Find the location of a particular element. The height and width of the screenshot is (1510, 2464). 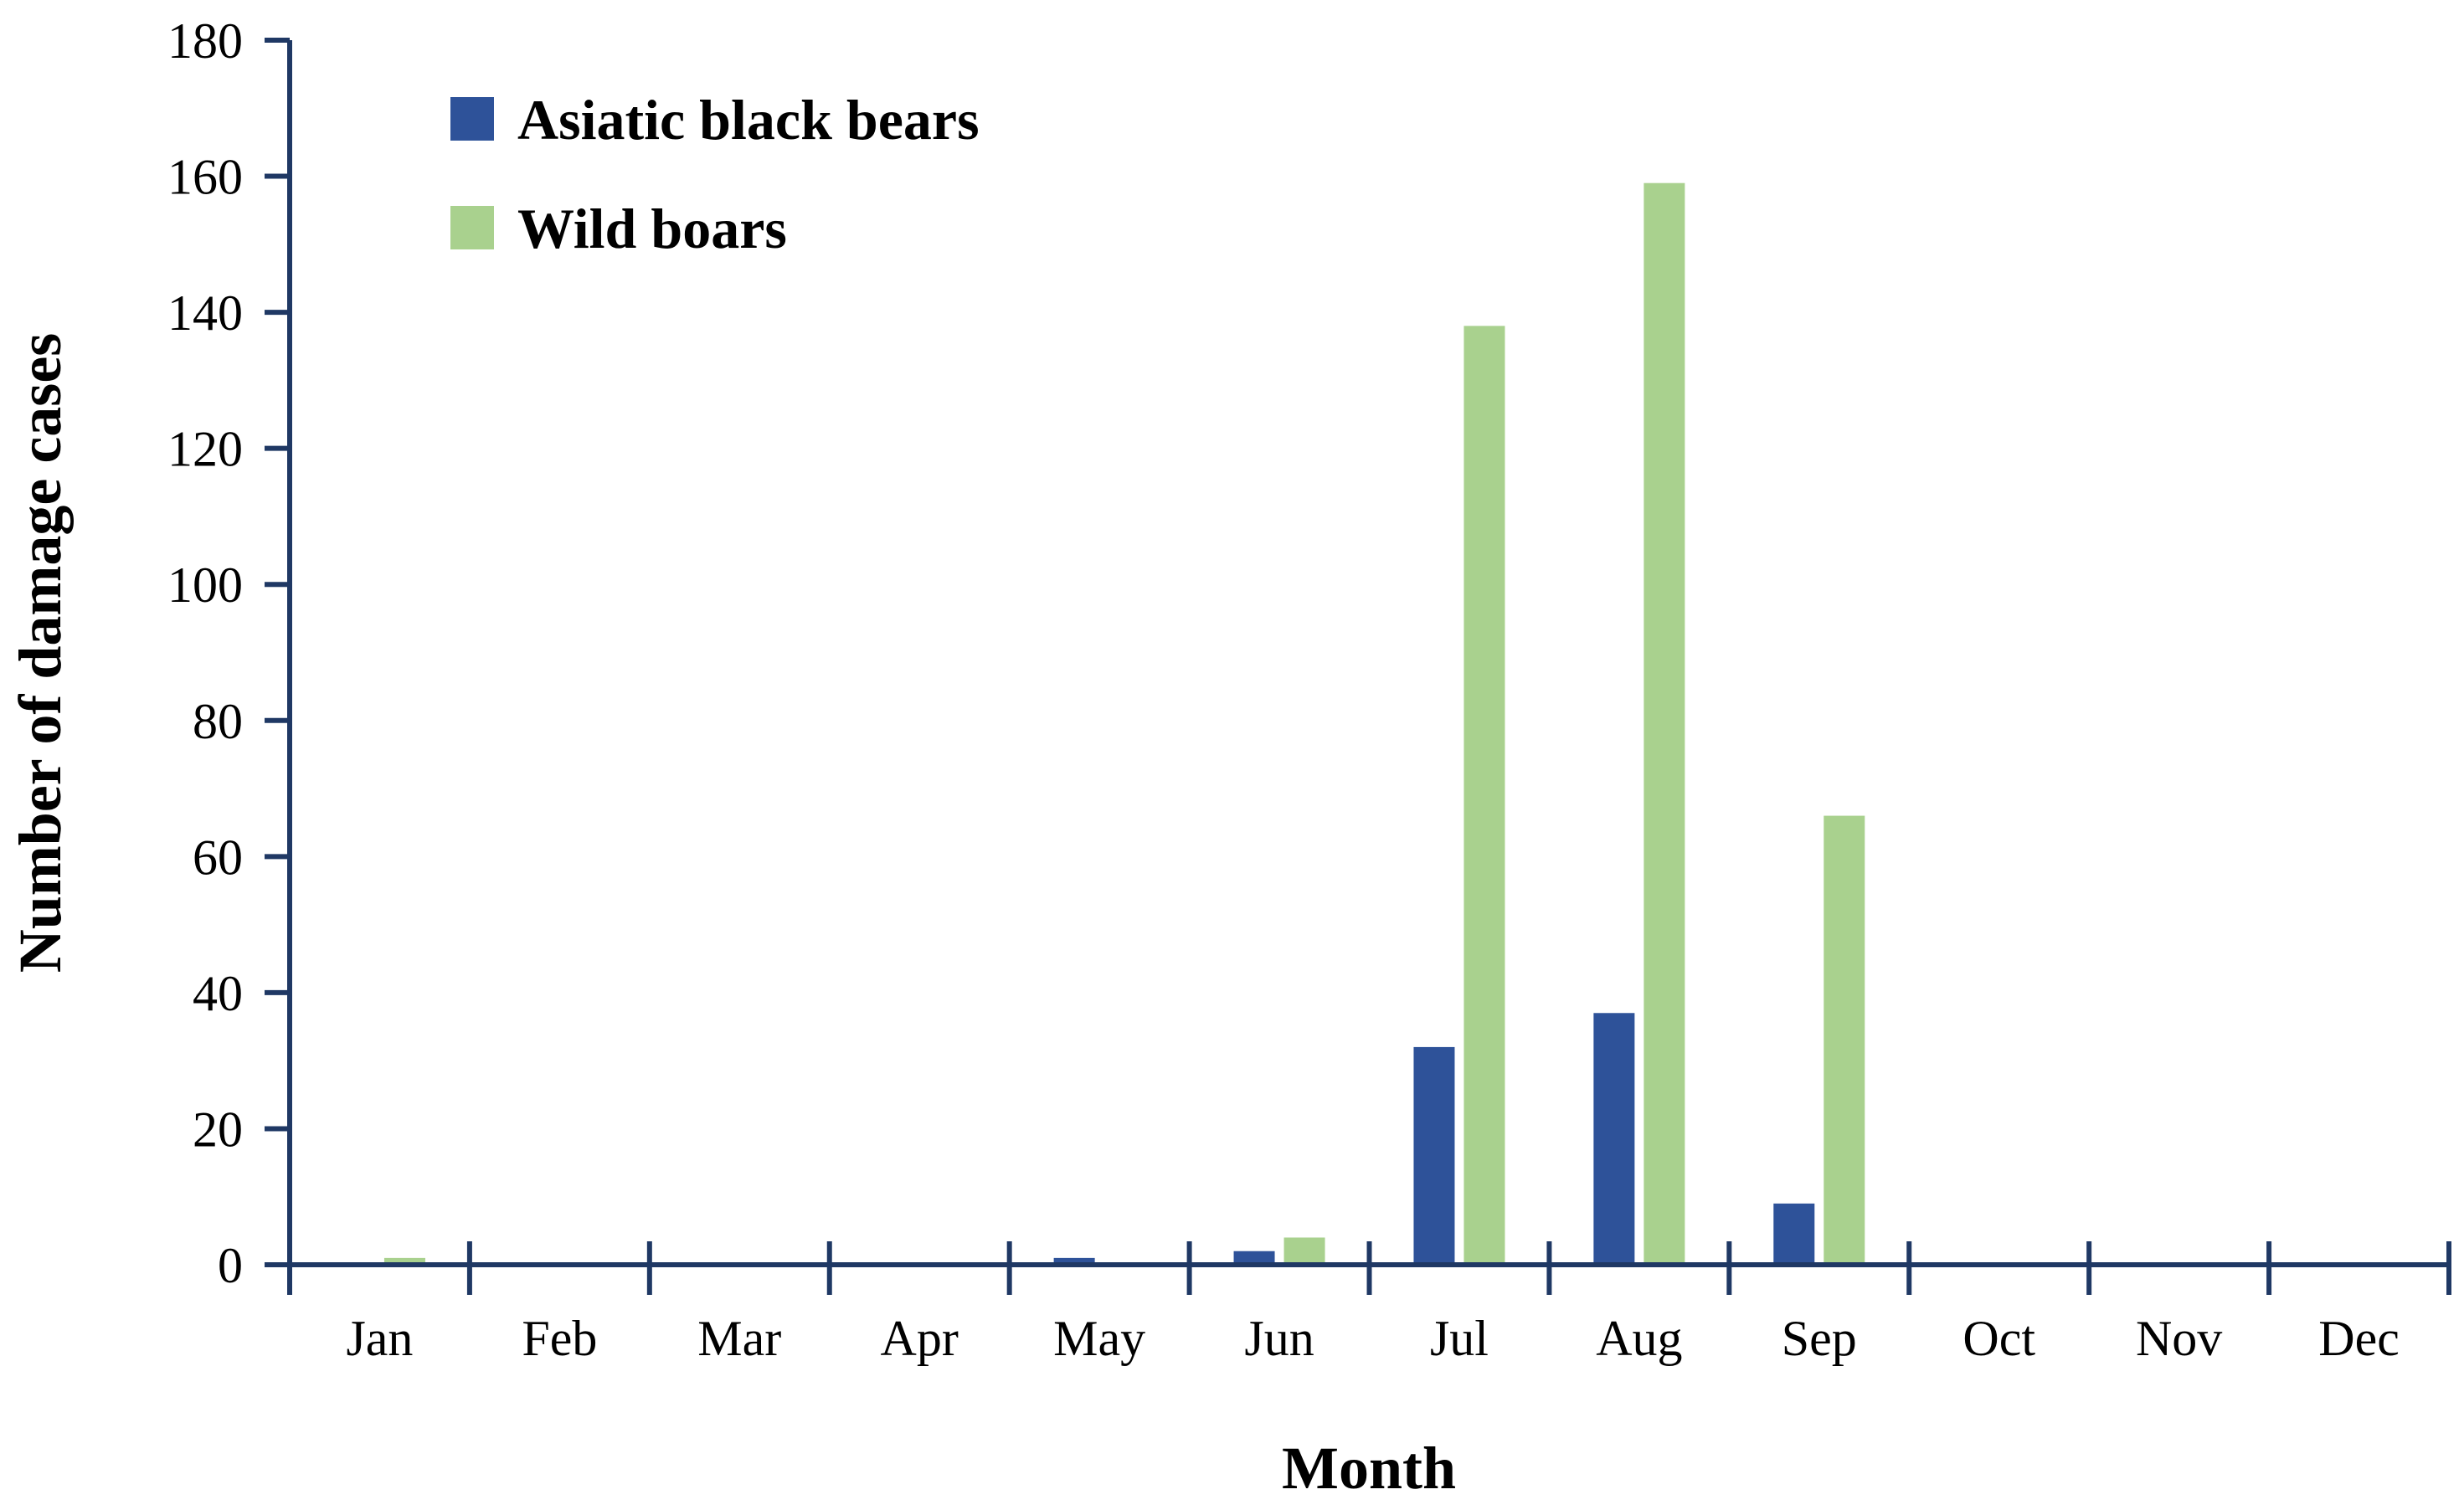

x-tick-label: Aug is located at coordinates (1639, 1338).